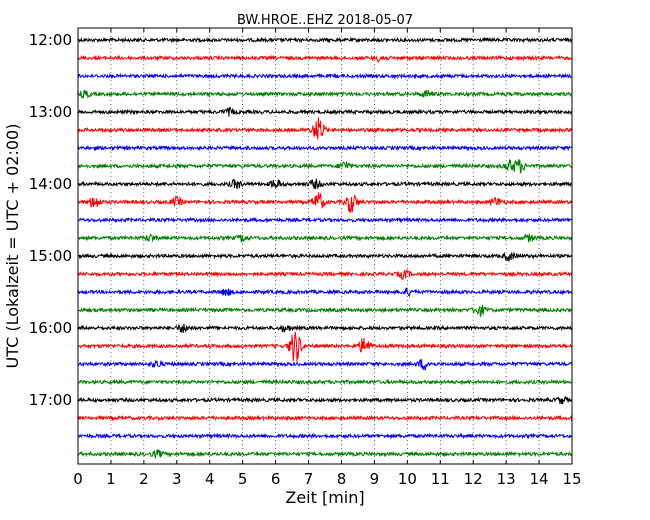 The image size is (650, 520). Describe the element at coordinates (50, 400) in the screenshot. I see `y-tick-label: 17:00` at that location.